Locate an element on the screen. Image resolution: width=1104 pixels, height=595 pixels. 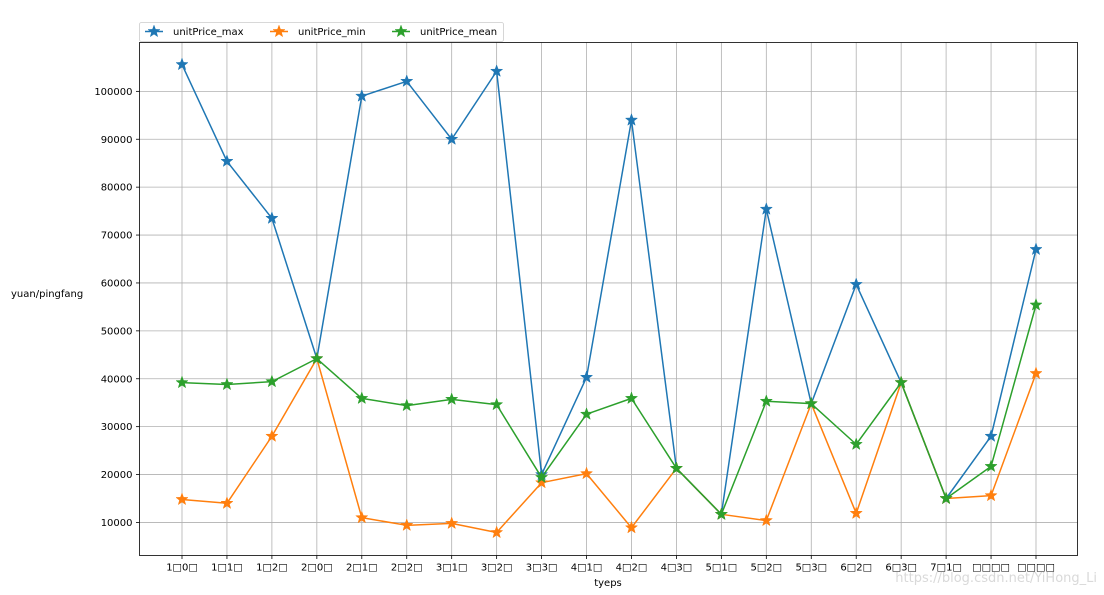
legend-box is located at coordinates (321, 32).